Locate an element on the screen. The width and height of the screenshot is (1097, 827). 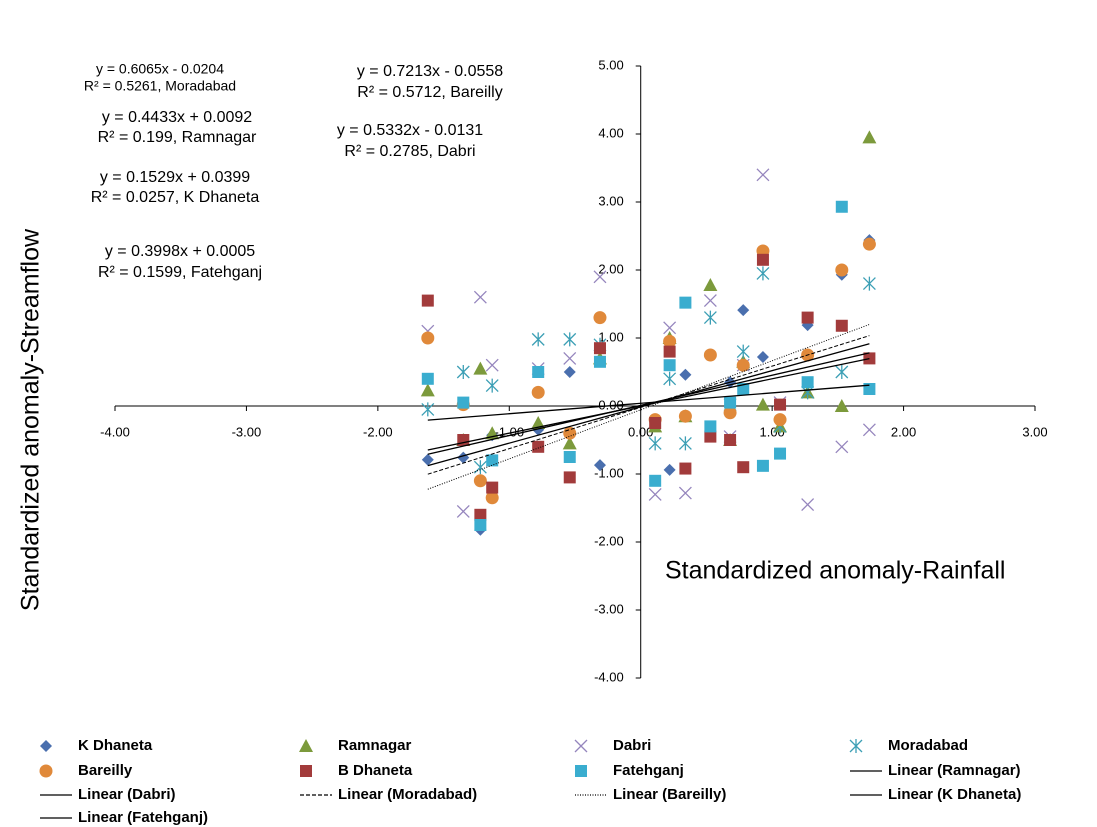
trendline-equation: R² = 0.0257, K Dhaneta is located at coordinates (175, 197).